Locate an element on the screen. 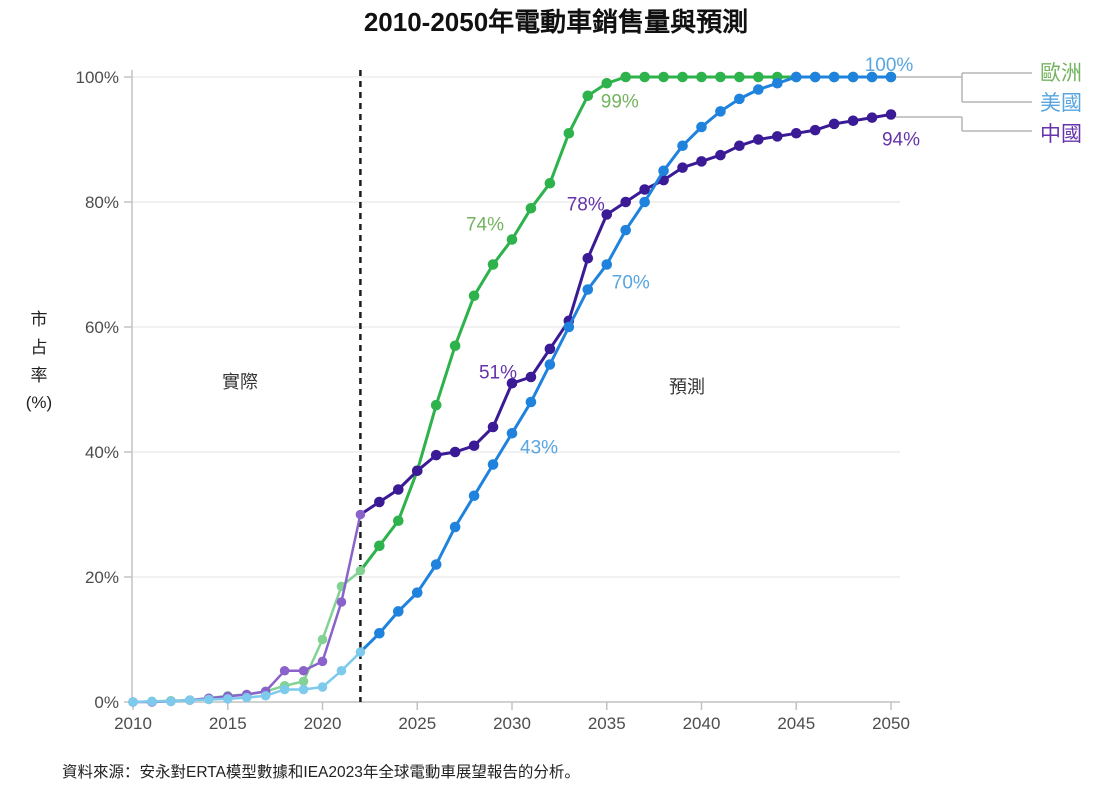 Image resolution: width=1112 pixels, height=793 pixels. x-tick-label: 2025 is located at coordinates (417, 723).